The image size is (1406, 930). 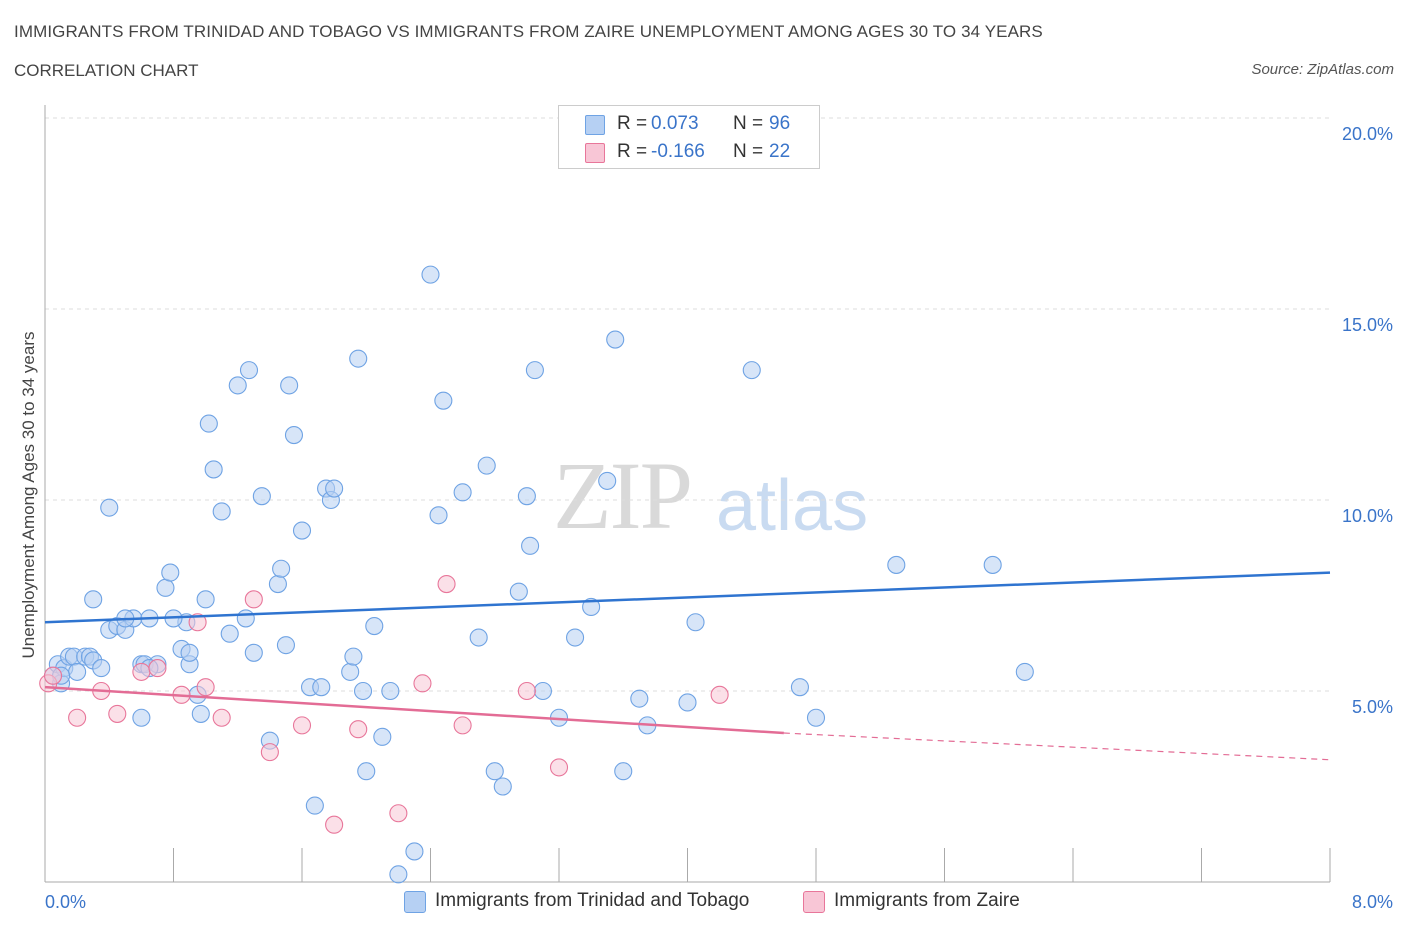 What do you see at coordinates (106, 70) in the screenshot?
I see `chart-subtitle: CORRELATION CHART` at bounding box center [106, 70].